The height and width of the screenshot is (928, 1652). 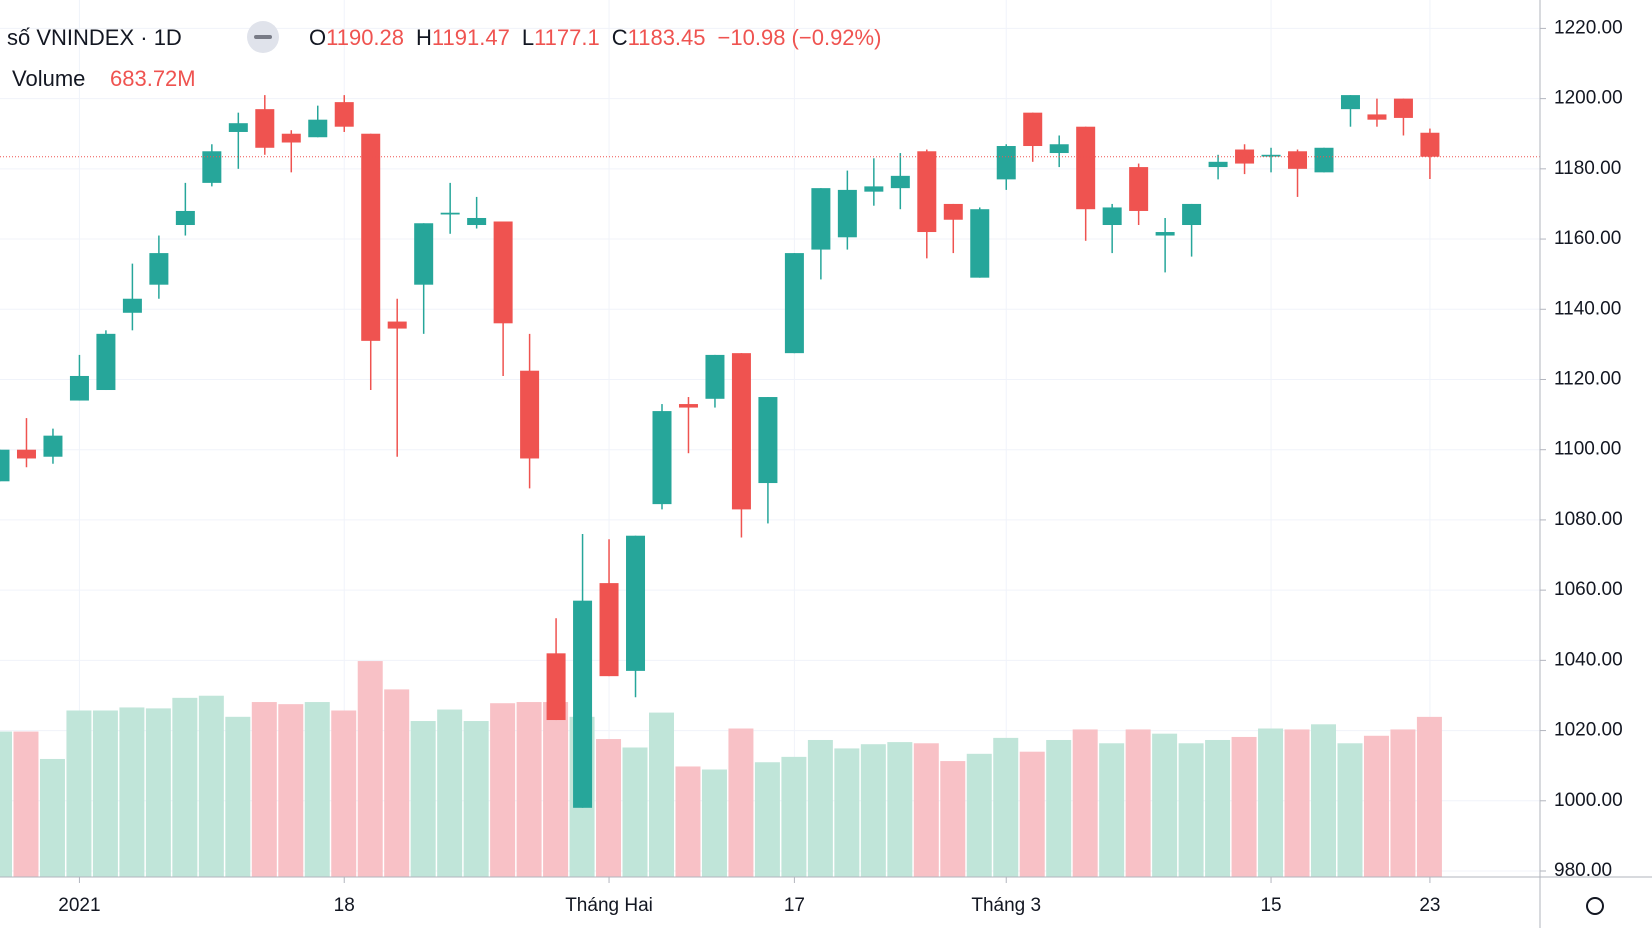 What do you see at coordinates (1587, 168) in the screenshot?
I see `y-tick-label: 1180.00` at bounding box center [1587, 168].